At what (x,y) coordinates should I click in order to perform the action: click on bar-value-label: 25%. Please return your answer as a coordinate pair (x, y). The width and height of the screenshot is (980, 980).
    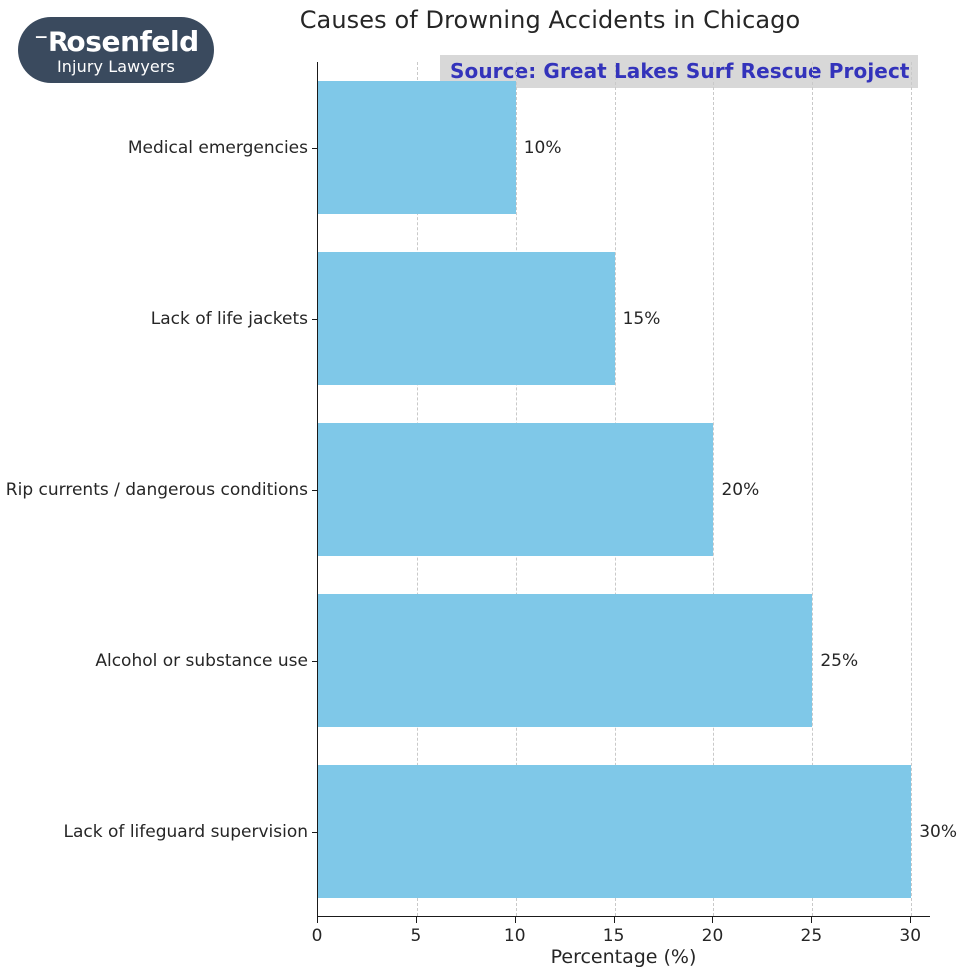
    Looking at the image, I should click on (839, 660).